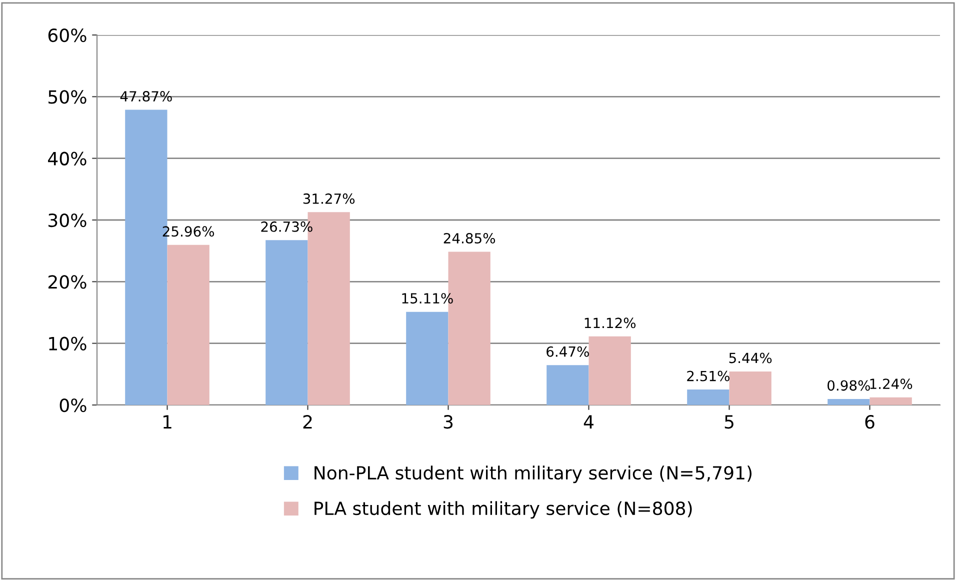  Describe the element at coordinates (849, 385) in the screenshot. I see `data-label: 0.98%` at that location.